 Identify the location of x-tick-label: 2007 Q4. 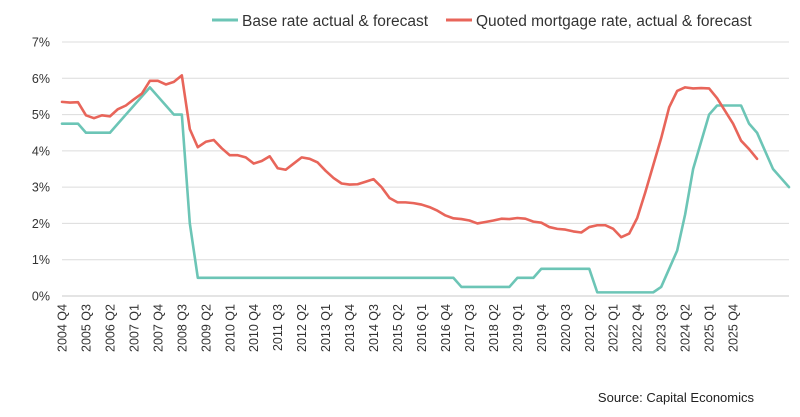
(158, 328).